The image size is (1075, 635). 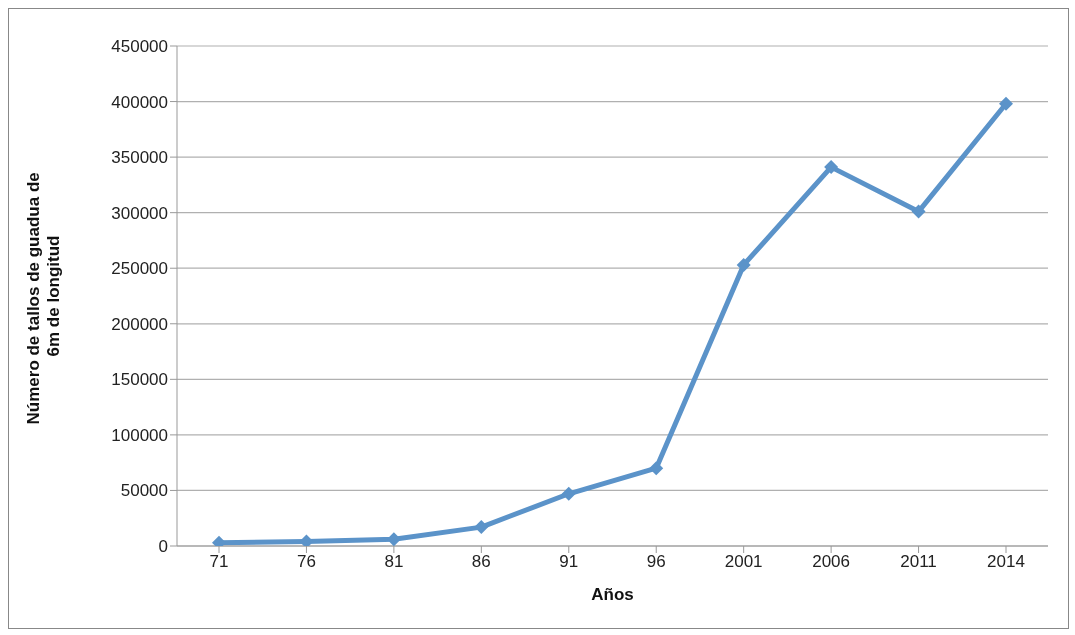 I want to click on y-tick-label: 150000, so click(x=139, y=380).